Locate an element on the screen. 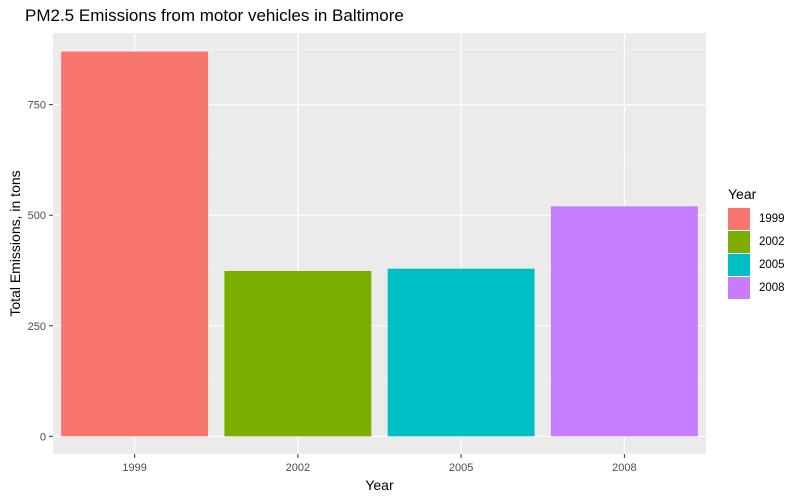  legend-item-1999: 1999 is located at coordinates (756, 218).